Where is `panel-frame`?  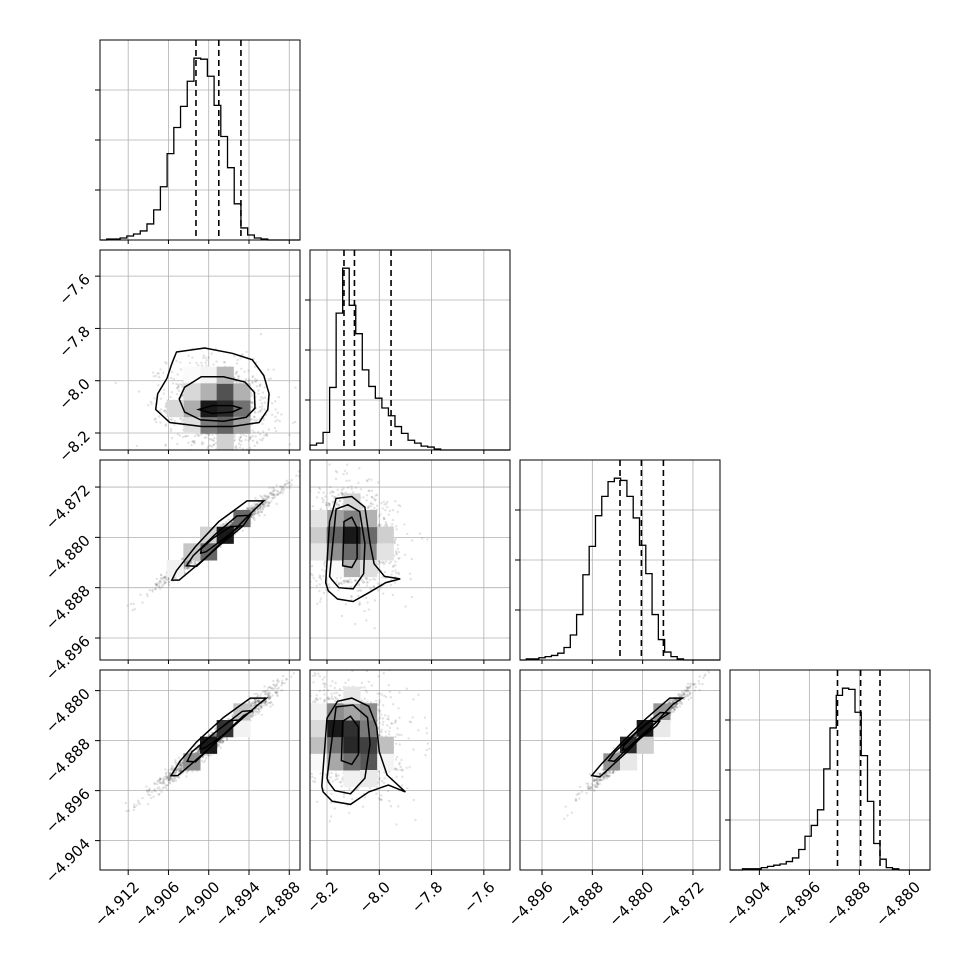
panel-frame is located at coordinates (830, 770).